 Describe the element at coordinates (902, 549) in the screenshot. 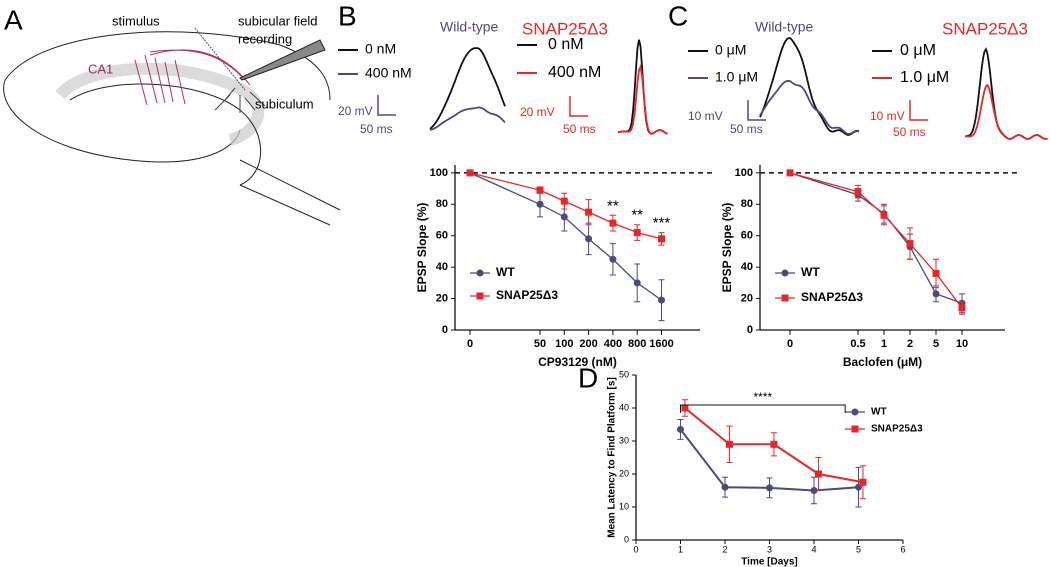

I see `x-tick-label: 6` at that location.